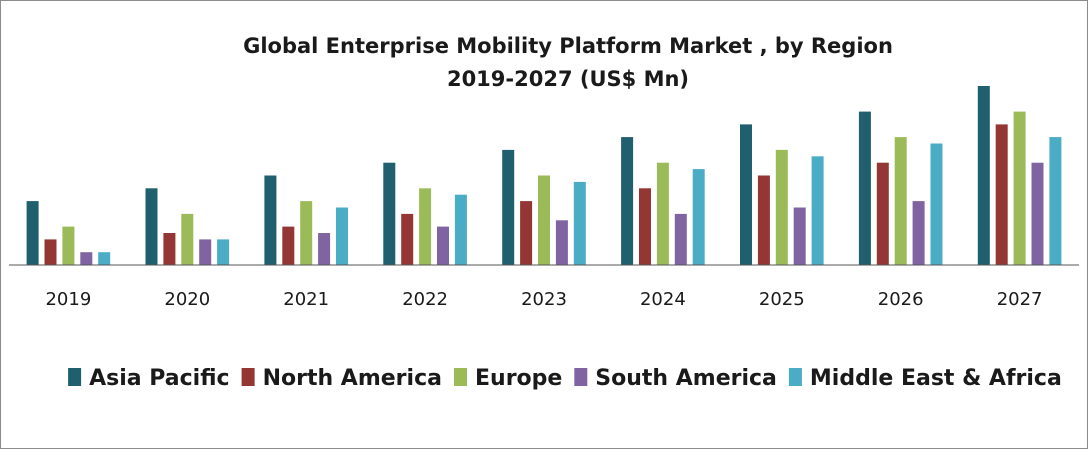  Describe the element at coordinates (223, 252) in the screenshot. I see `bar-middle-east-africa-2020` at that location.